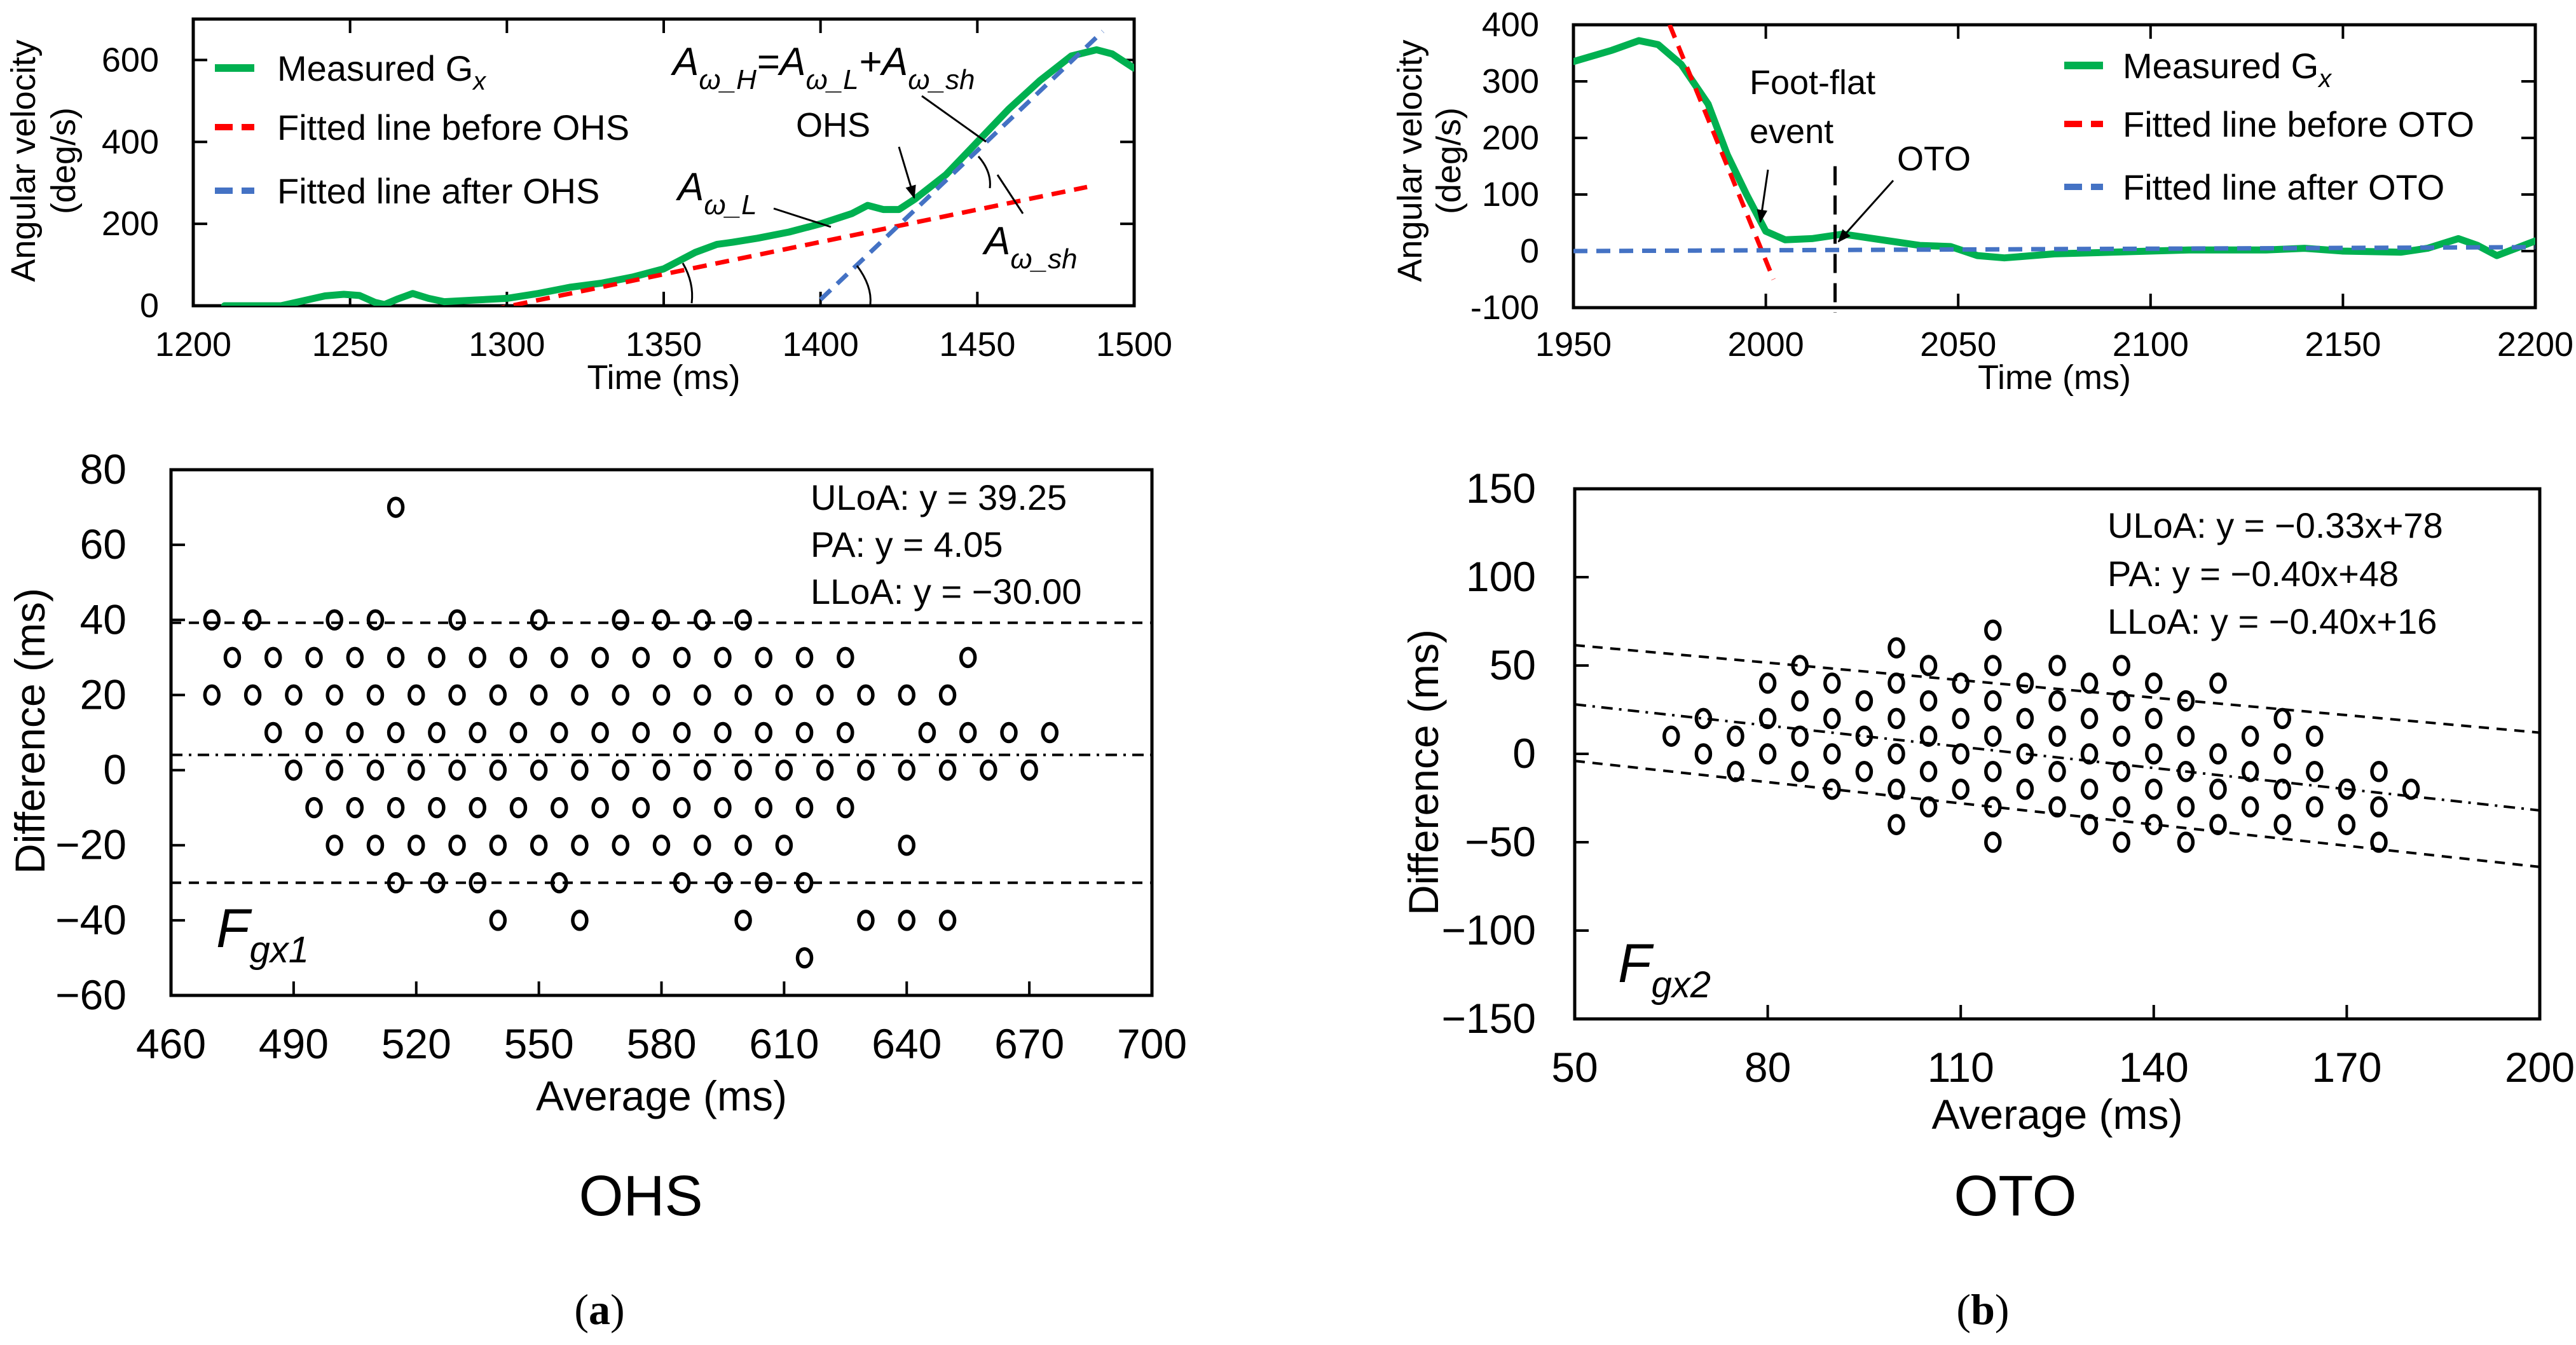 The image size is (2576, 1345). I want to click on foot-flat-label-2: event, so click(1792, 132).